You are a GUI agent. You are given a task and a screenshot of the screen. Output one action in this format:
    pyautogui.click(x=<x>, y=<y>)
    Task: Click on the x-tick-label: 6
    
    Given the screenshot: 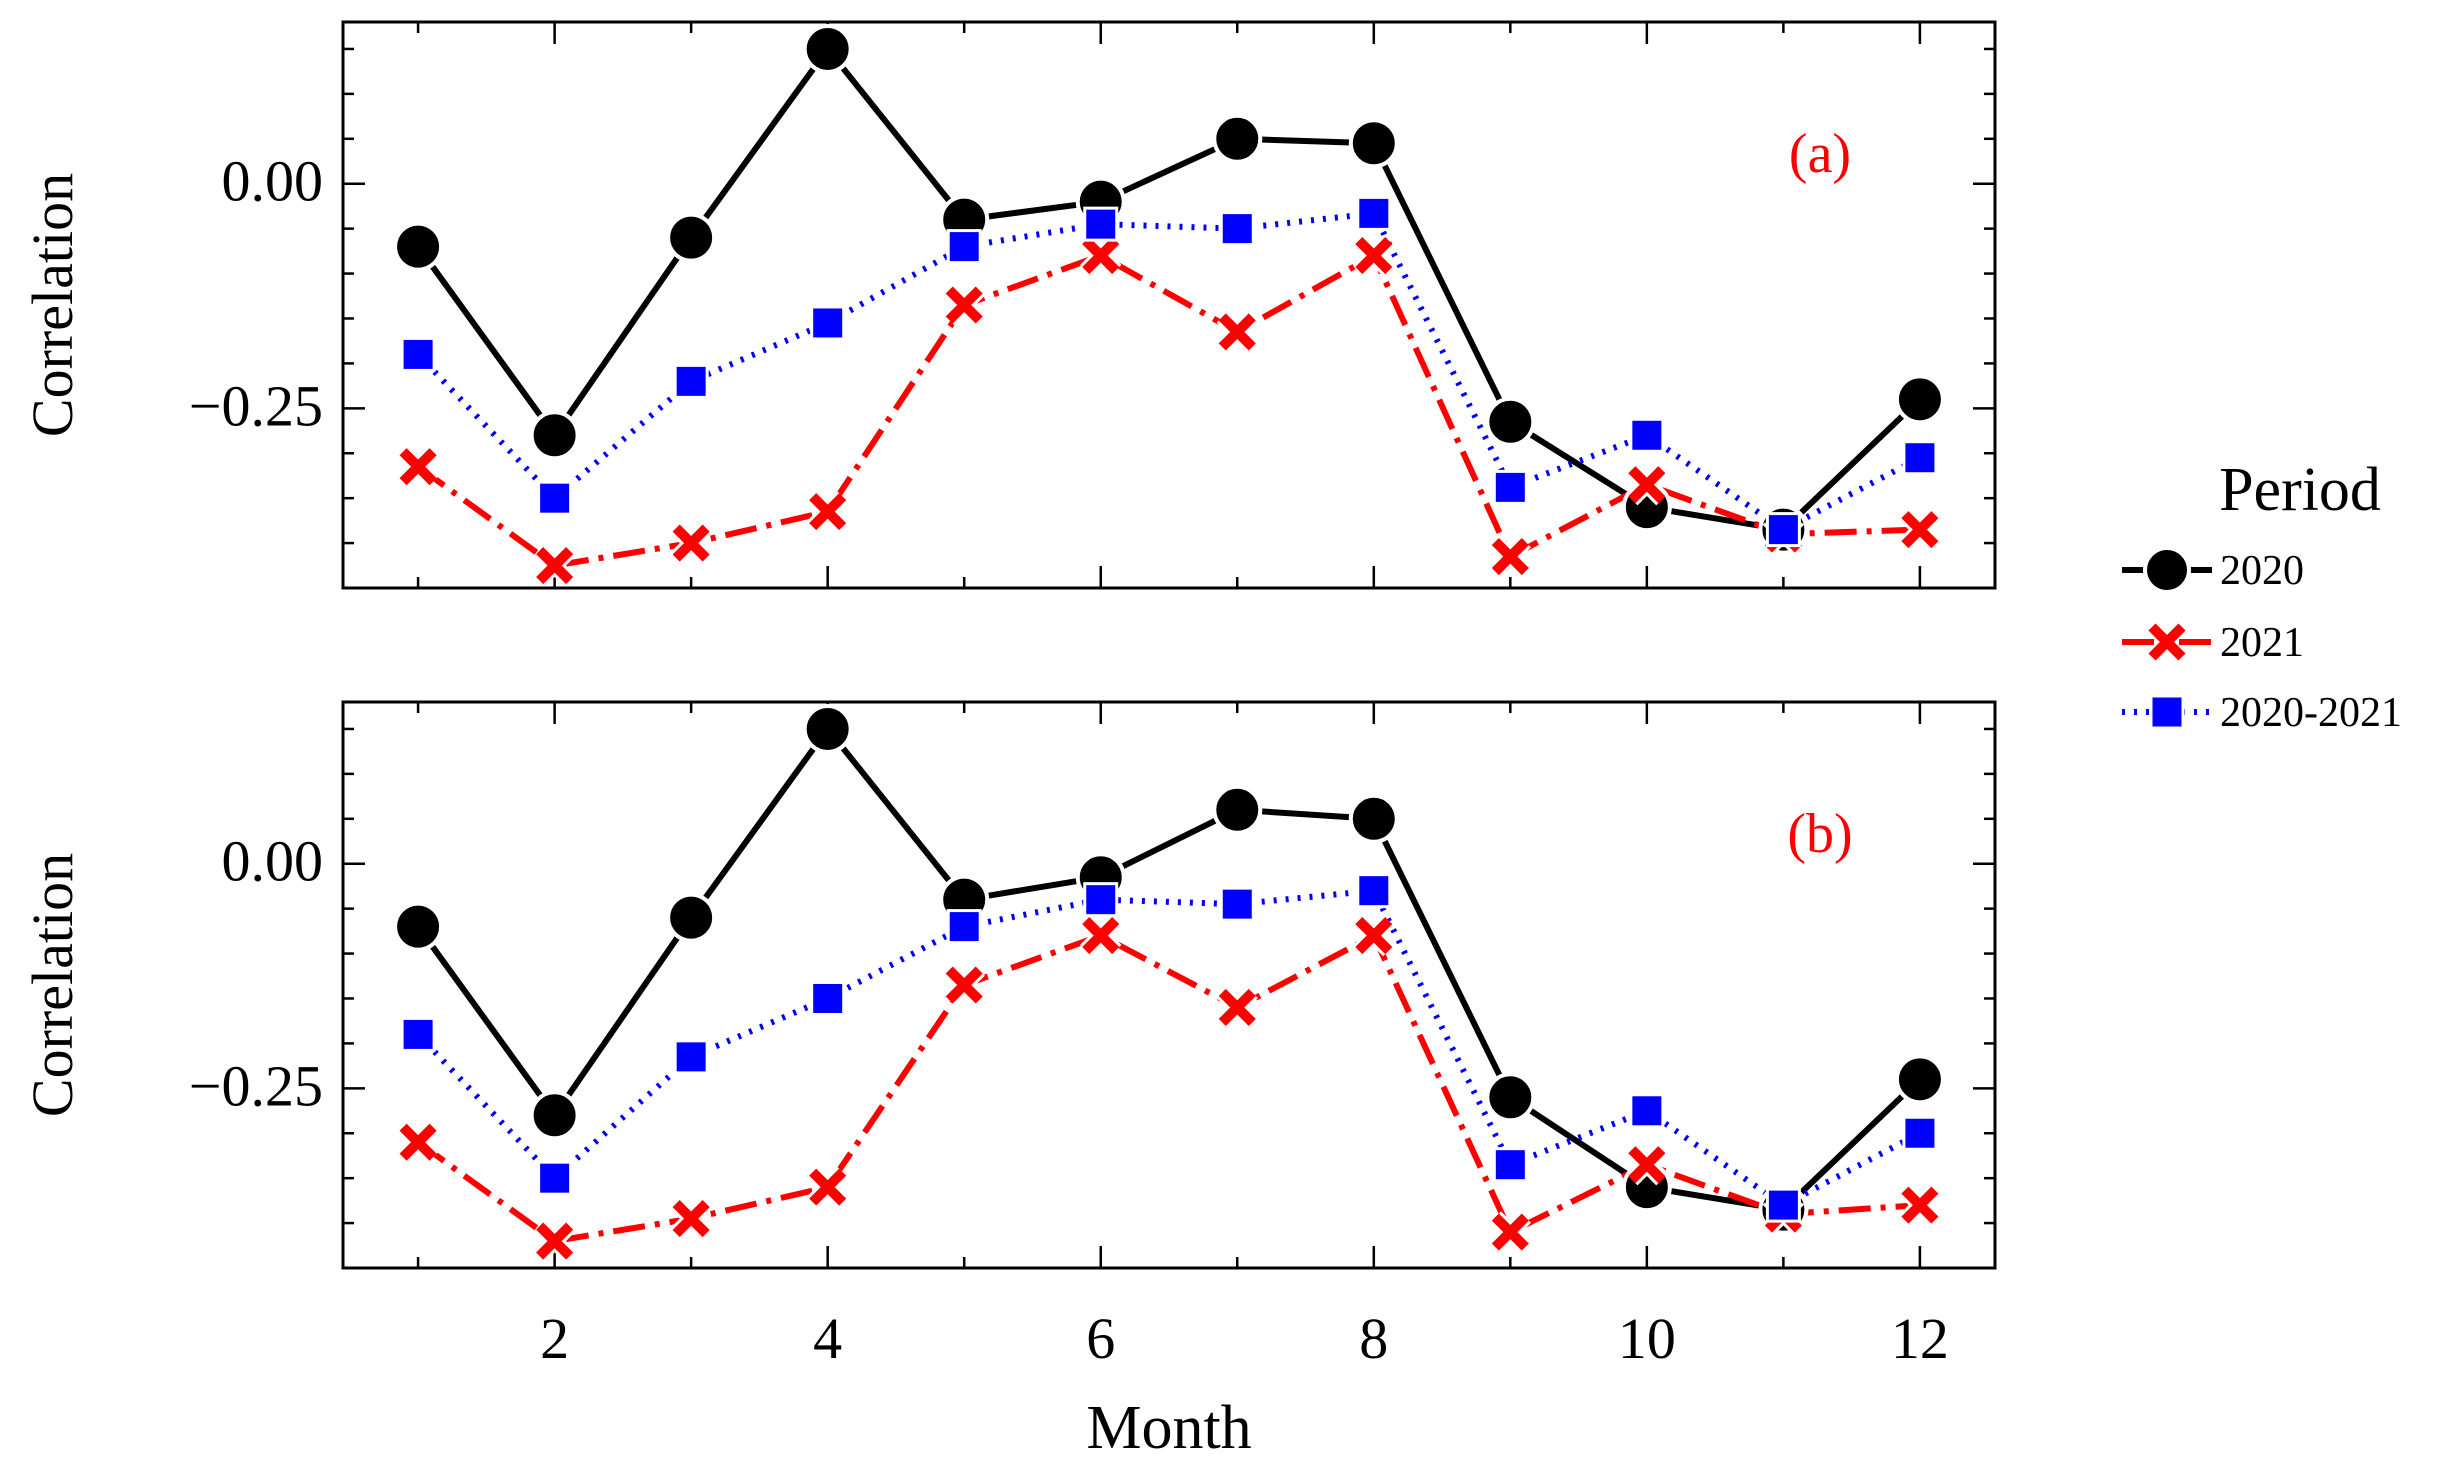 What is the action you would take?
    pyautogui.click(x=1100, y=1338)
    